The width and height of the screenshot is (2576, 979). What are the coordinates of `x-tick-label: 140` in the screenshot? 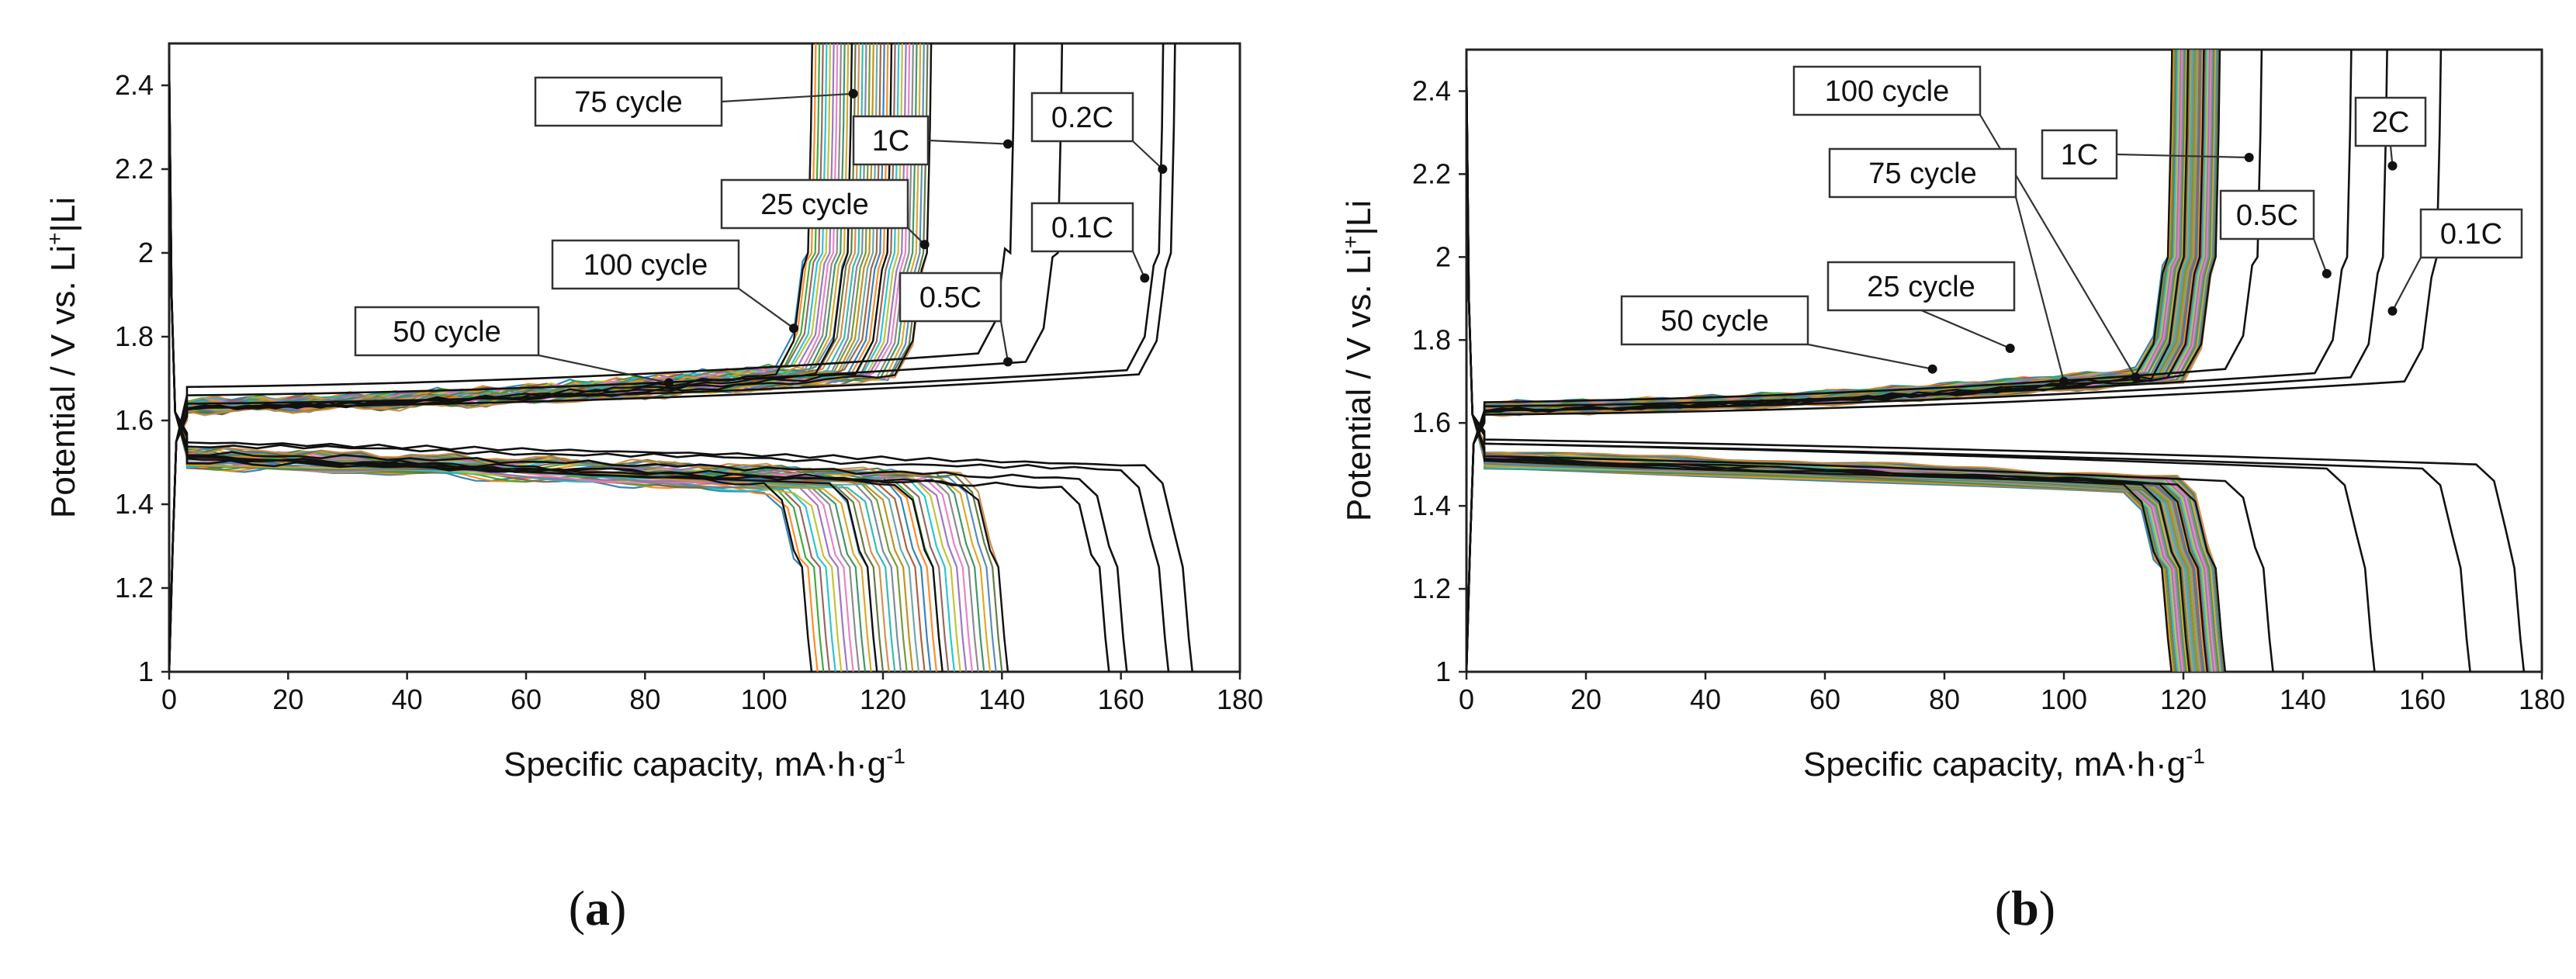 It's located at (2303, 699).